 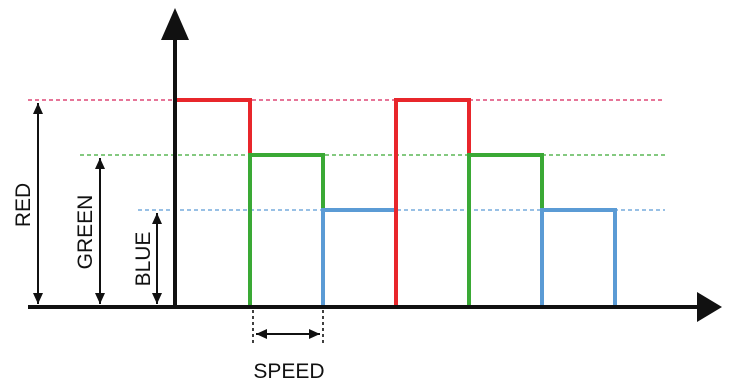 I want to click on red-label: RED, so click(x=23, y=205).